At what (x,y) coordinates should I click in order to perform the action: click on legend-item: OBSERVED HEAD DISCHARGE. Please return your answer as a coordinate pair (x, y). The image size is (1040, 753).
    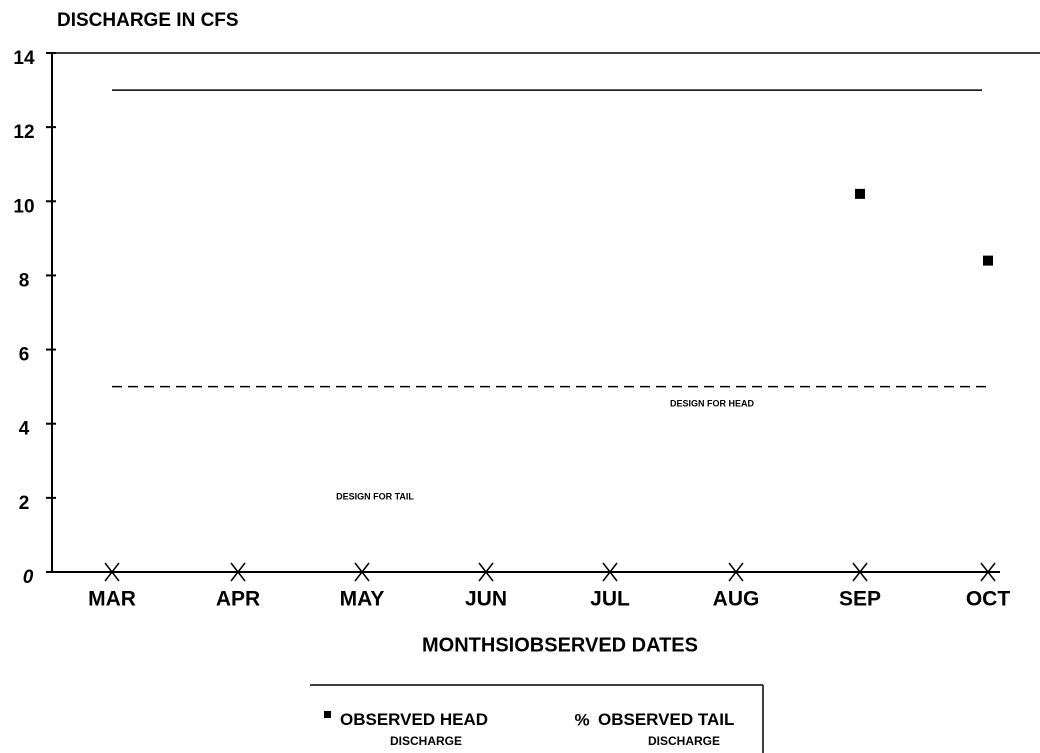
    Looking at the image, I should click on (406, 729).